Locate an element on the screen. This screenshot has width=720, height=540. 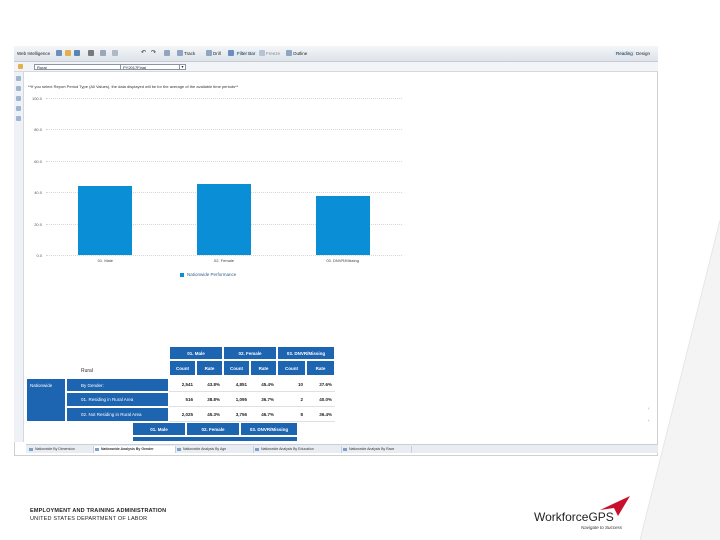
filter-icon is located at coordinates (231, 53).